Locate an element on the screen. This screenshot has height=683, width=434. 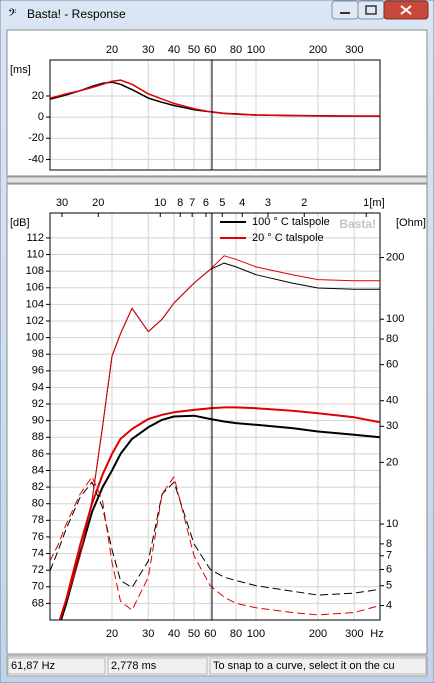
x2-axis-label: [m] is located at coordinates (376, 203).